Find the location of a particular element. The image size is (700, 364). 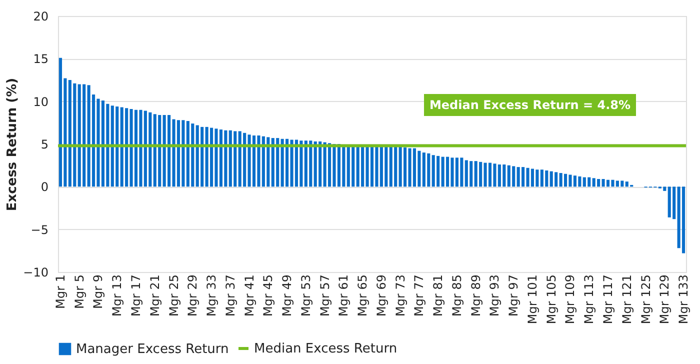

x-tick-label: Mgr 37 is located at coordinates (230, 295).